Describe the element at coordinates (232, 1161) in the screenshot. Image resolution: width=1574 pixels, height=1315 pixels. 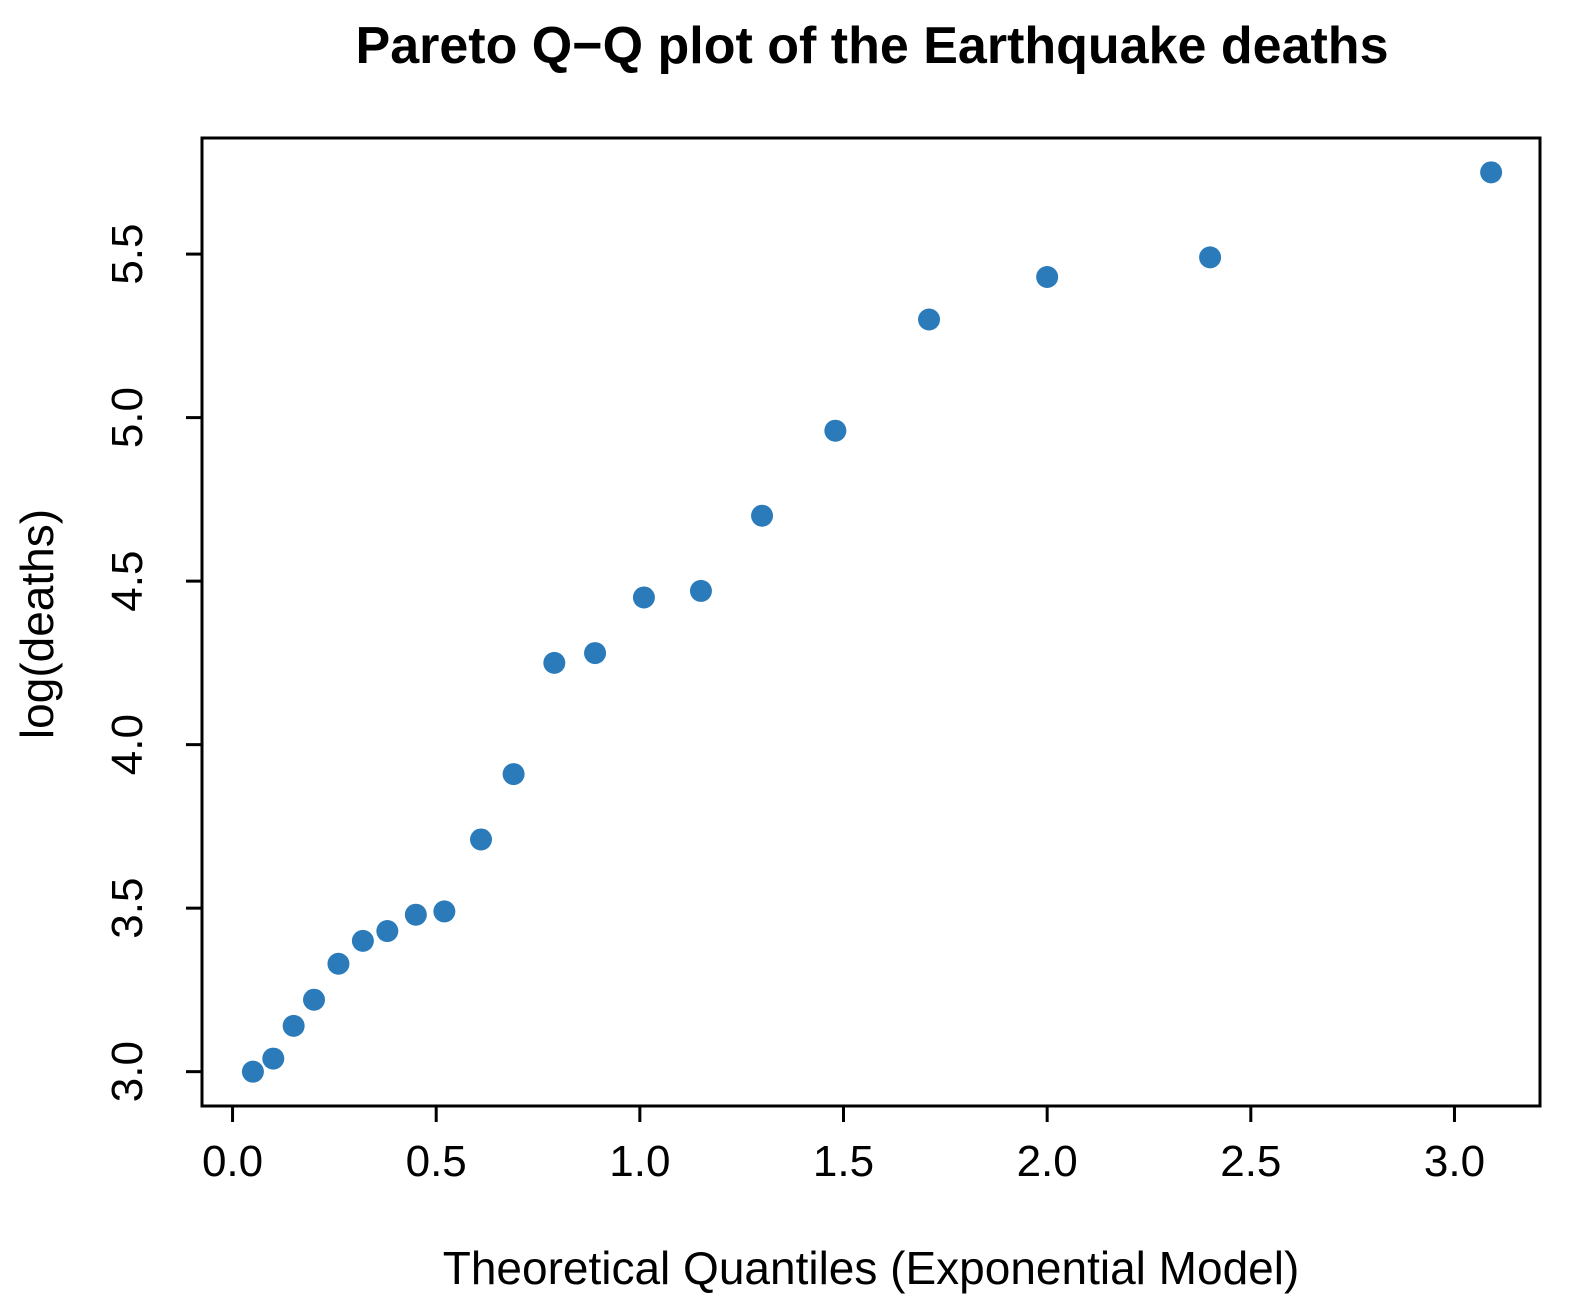
I see `x-tick-label: 0.0` at that location.